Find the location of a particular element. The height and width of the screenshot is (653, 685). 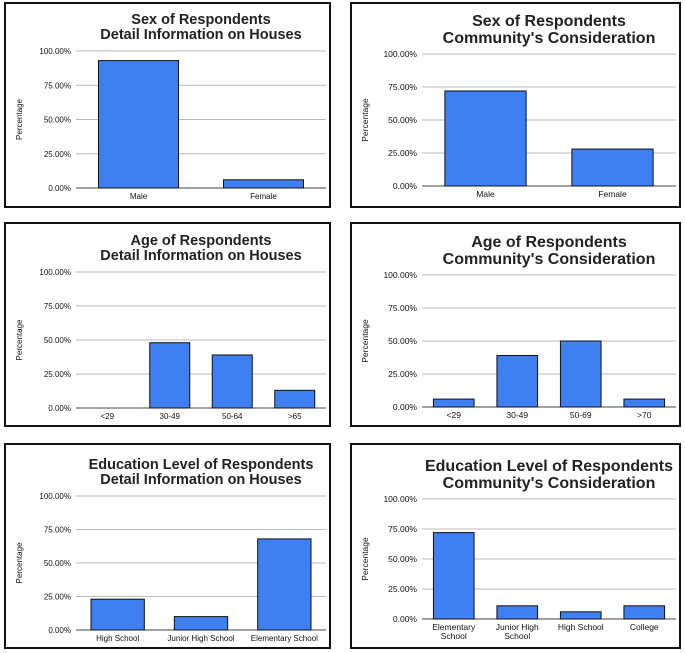

x-category-label: Elementary is located at coordinates (454, 627).